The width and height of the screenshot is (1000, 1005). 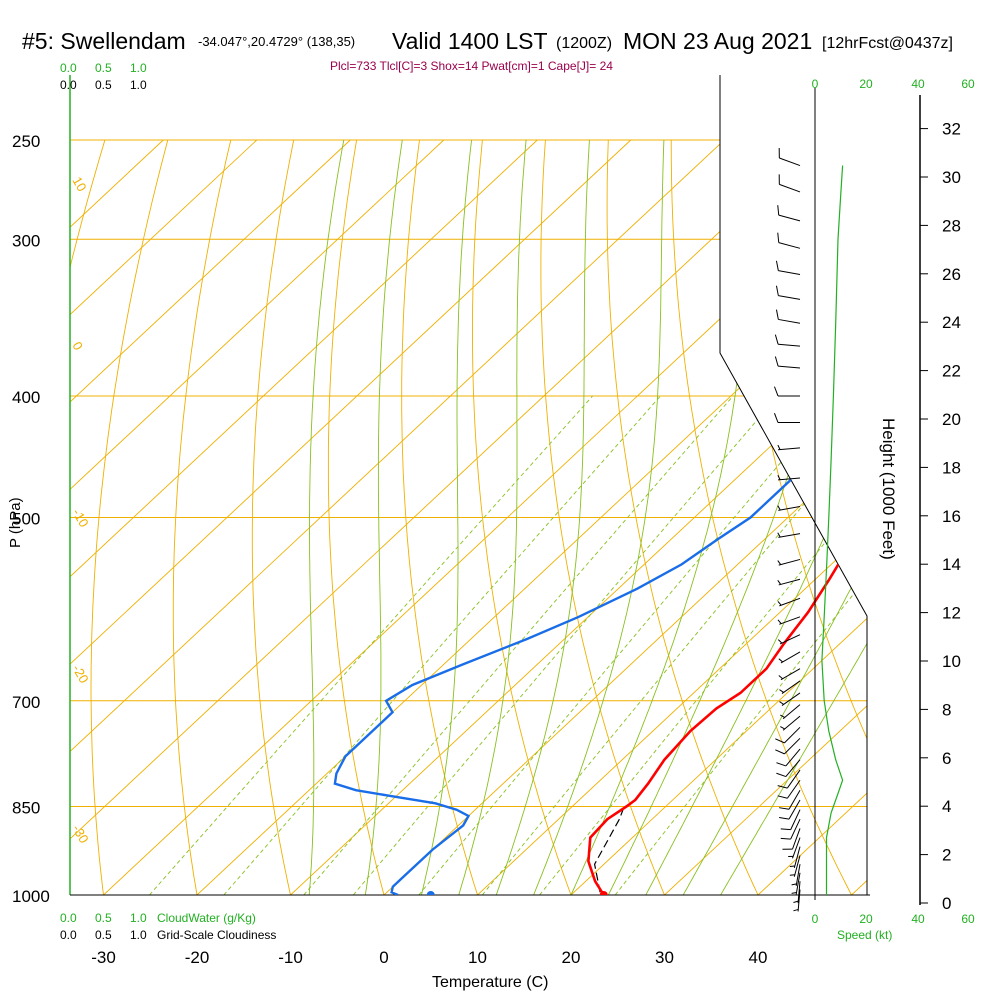 What do you see at coordinates (490, 982) in the screenshot?
I see `x-axis-title: Temperature (C)` at bounding box center [490, 982].